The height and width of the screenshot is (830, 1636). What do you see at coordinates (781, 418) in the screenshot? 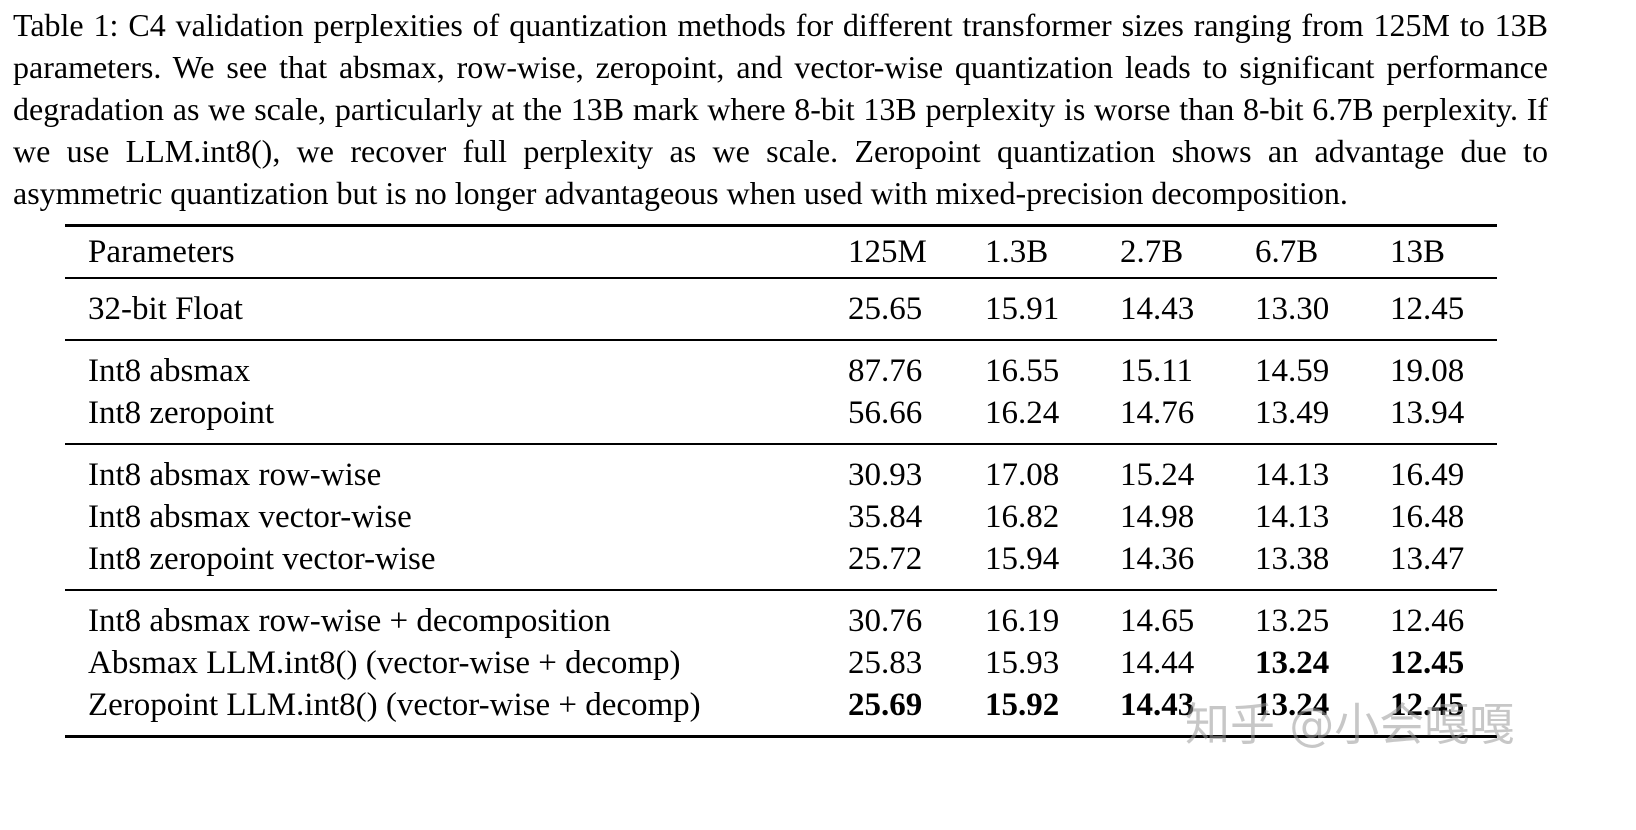
I see `table-row: Int8 zeropoint 56.66 16.24 14.76 13.49 13.94` at bounding box center [781, 418].